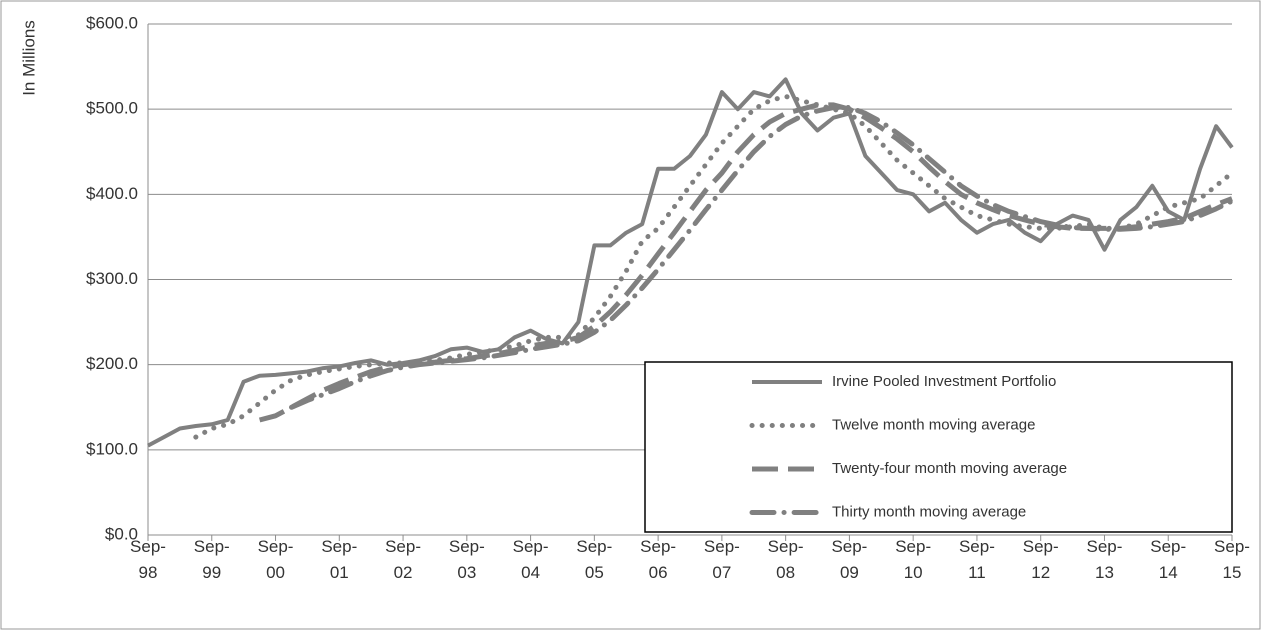 Image resolution: width=1262 pixels, height=631 pixels. I want to click on x-tick-label: Sep-03, so click(467, 559).